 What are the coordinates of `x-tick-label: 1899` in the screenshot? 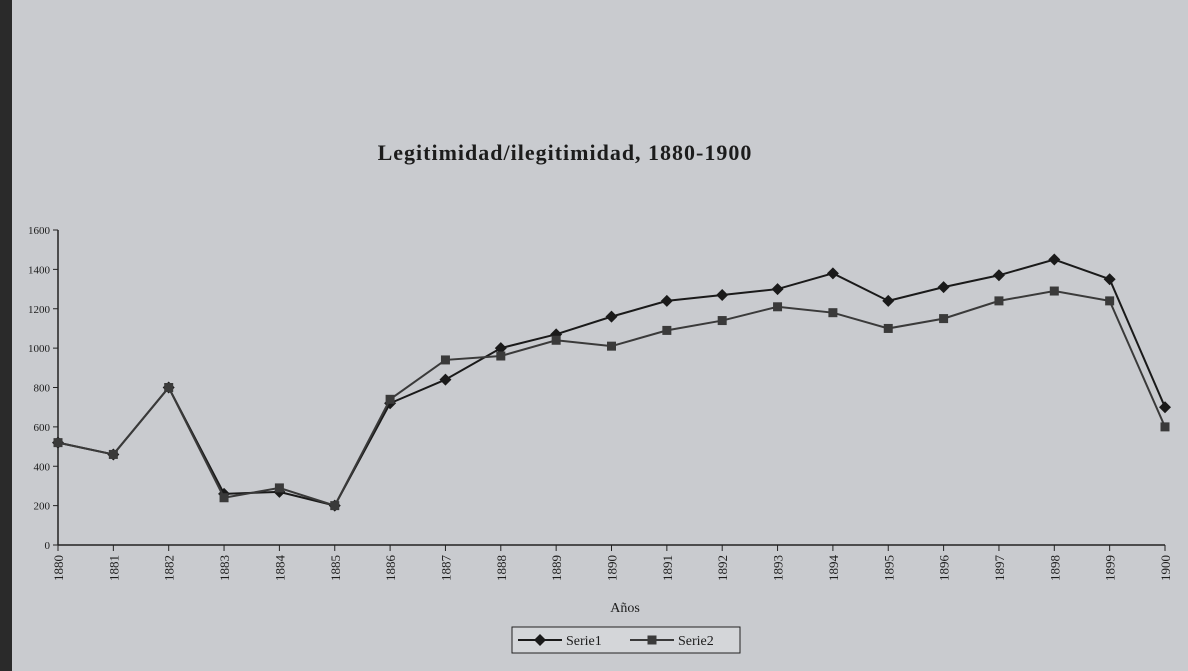 It's located at (1110, 568).